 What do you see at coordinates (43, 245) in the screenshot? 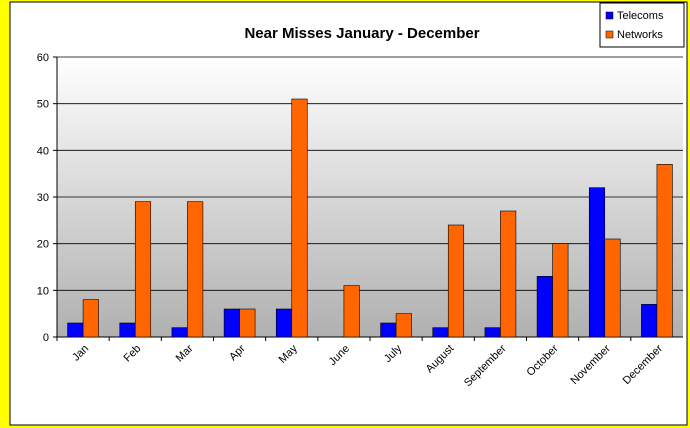
I see `y-tick-label: 20` at bounding box center [43, 245].